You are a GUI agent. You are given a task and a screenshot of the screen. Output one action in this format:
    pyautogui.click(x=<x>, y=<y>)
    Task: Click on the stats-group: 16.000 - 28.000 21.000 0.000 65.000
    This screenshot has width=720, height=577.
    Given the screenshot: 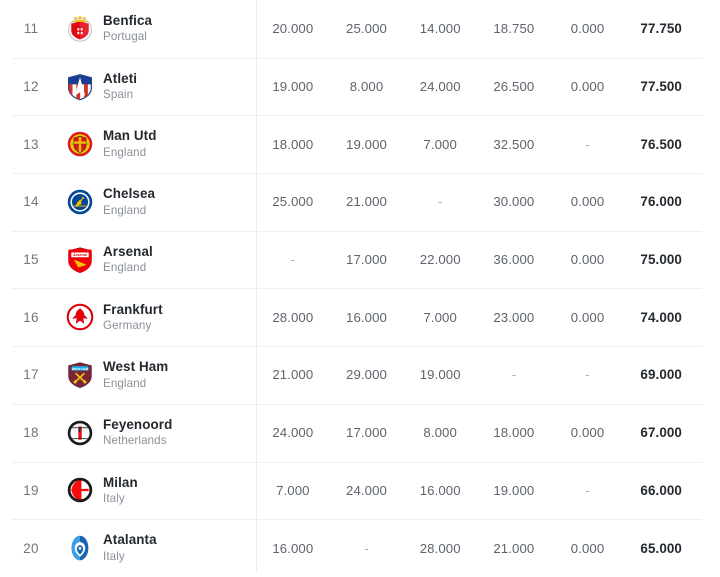 What is the action you would take?
    pyautogui.click(x=488, y=548)
    